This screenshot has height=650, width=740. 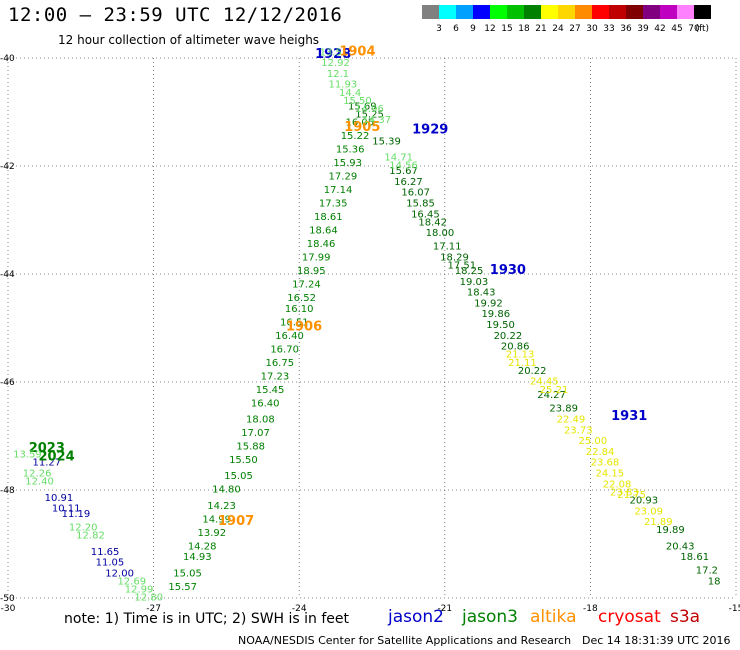 I want to click on lat-tick-label: -50, so click(x=7, y=599).